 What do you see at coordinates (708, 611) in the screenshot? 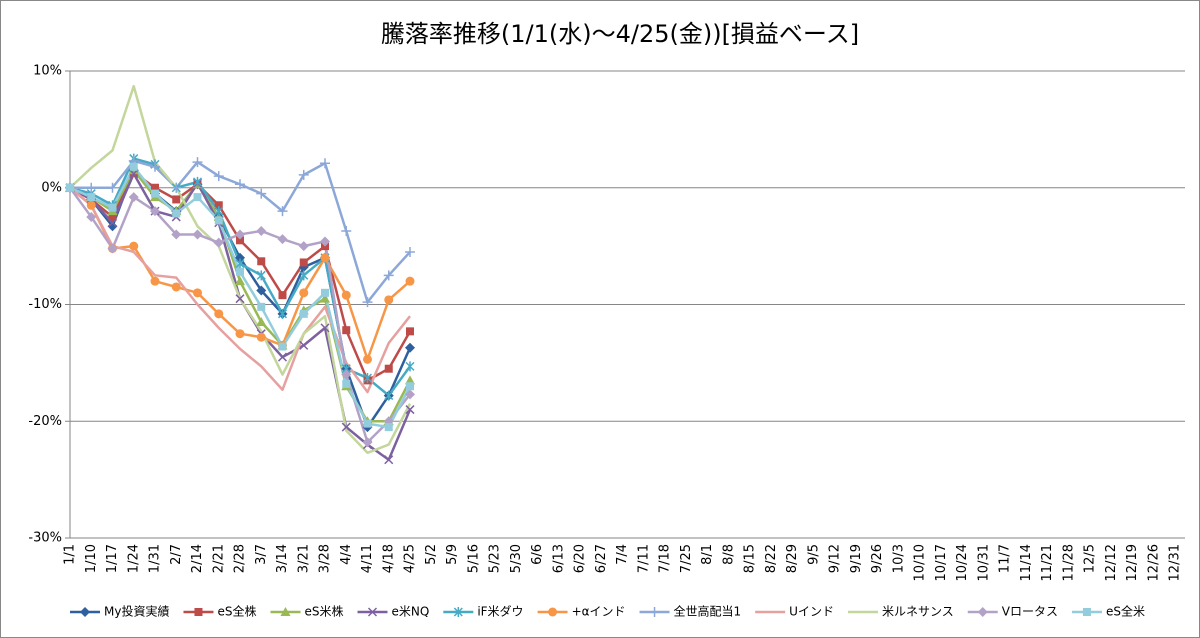
I see `legend-label: 全世高配当1` at bounding box center [708, 611].